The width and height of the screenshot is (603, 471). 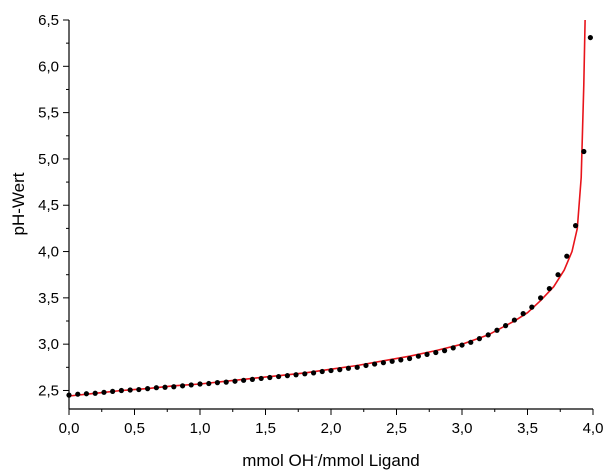 What do you see at coordinates (48, 159) in the screenshot?
I see `y-tick-label: 5,0` at bounding box center [48, 159].